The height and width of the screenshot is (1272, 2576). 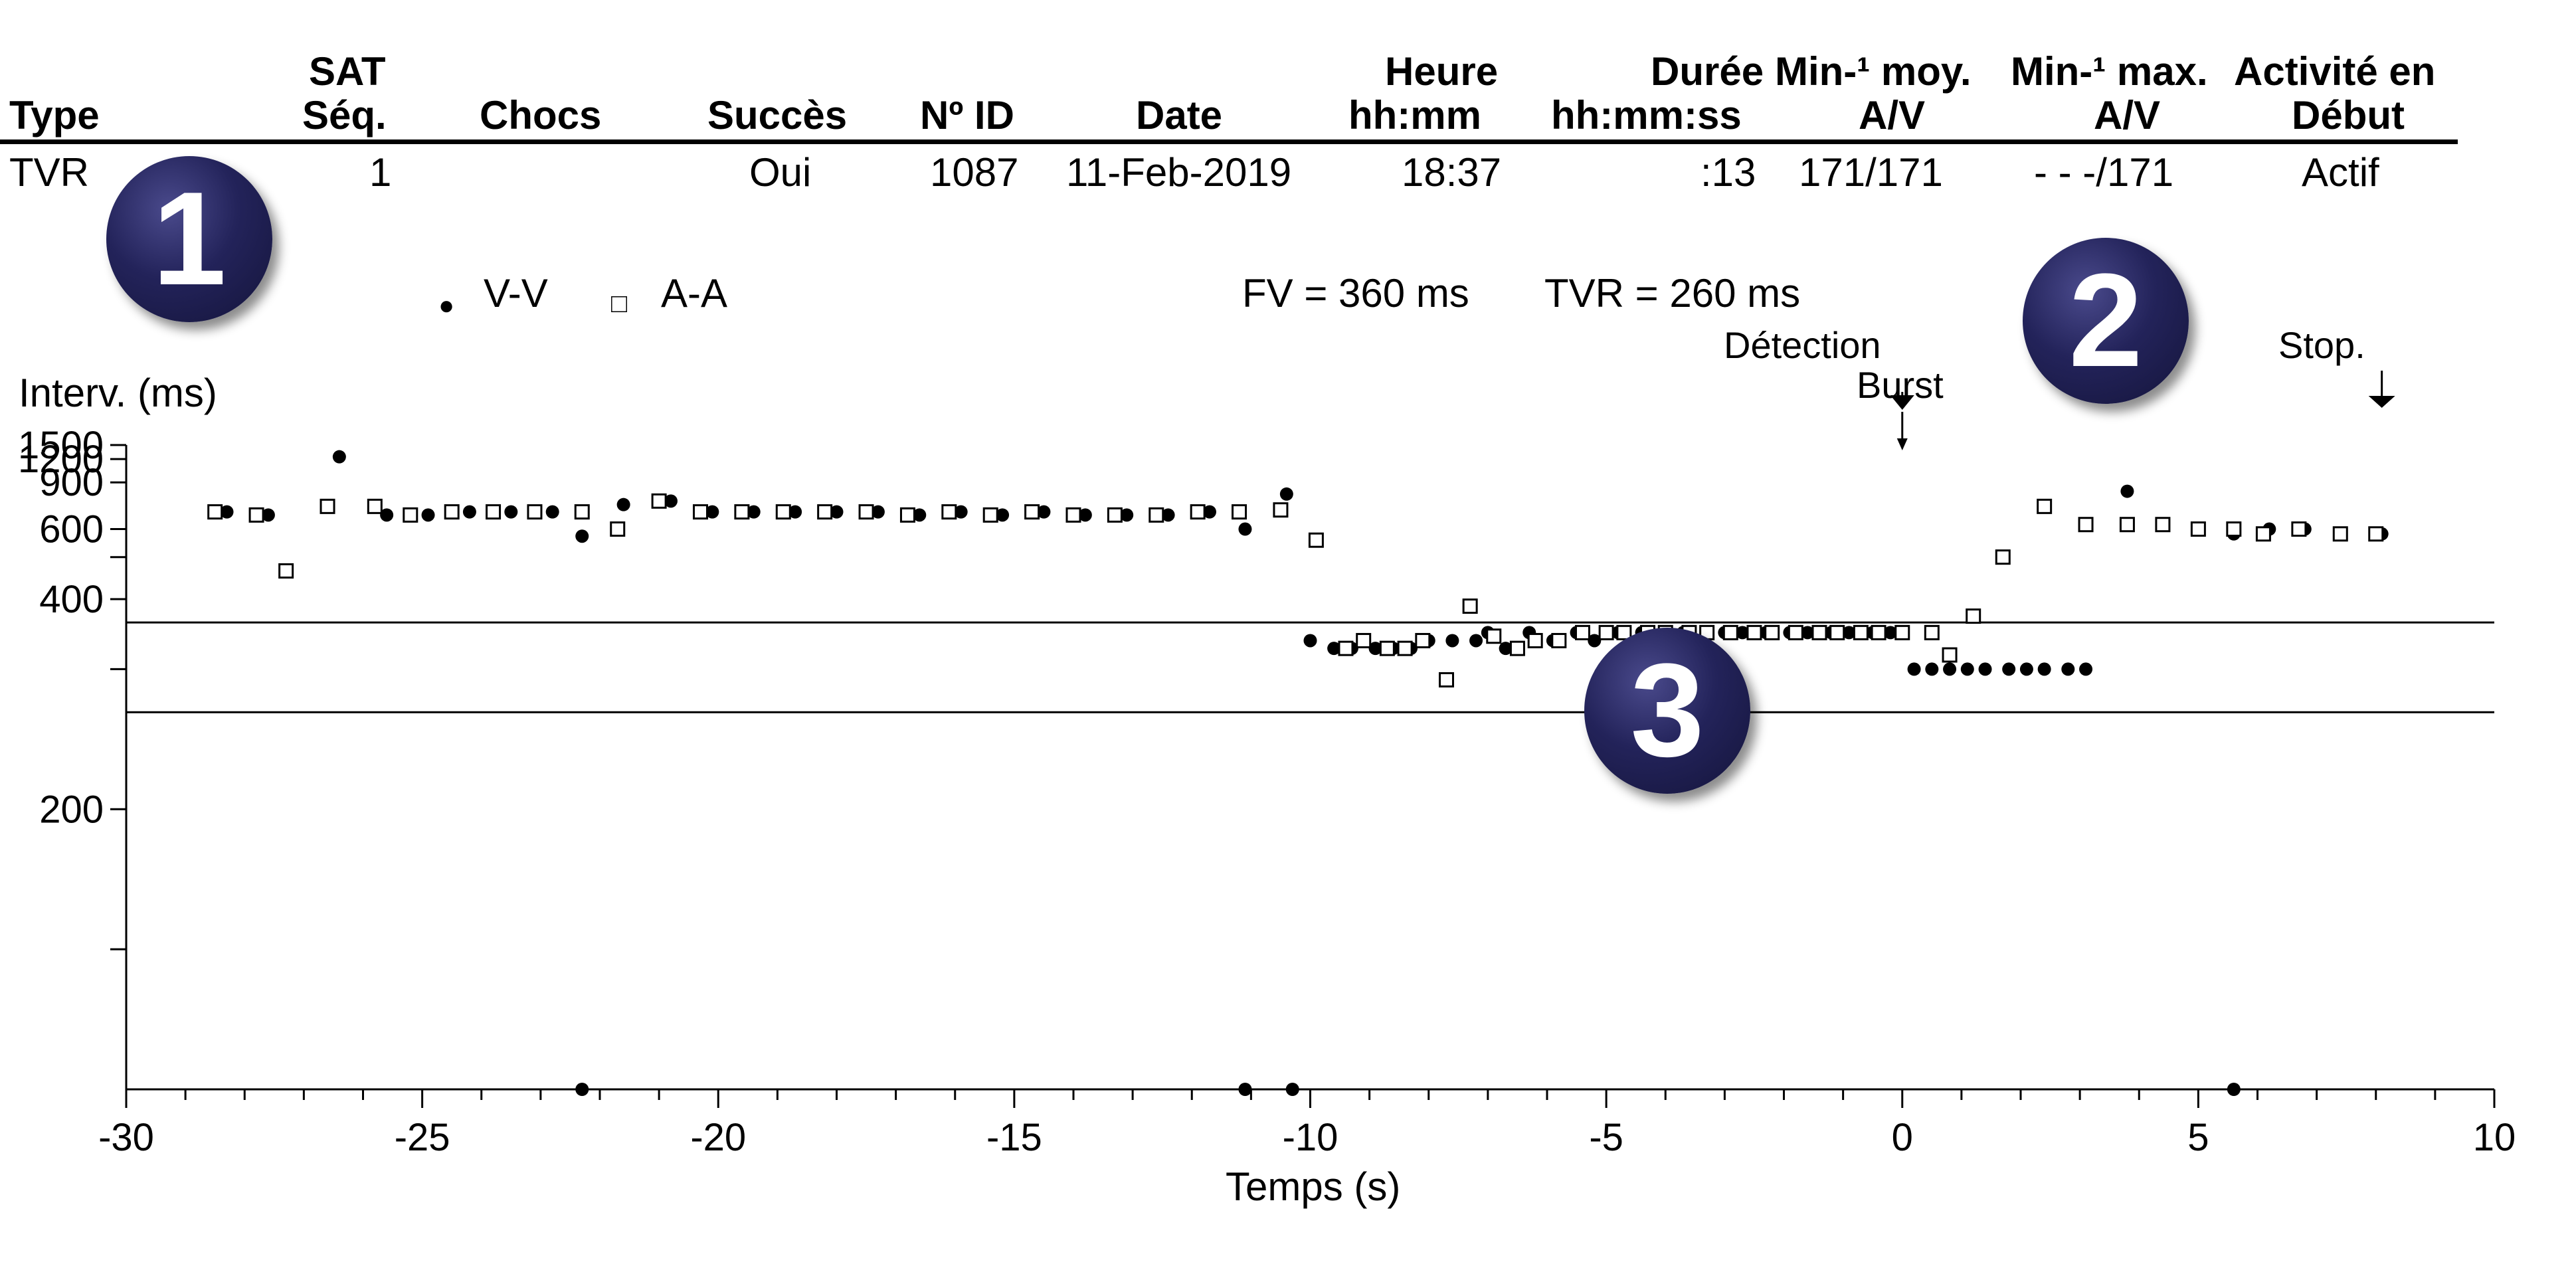 What do you see at coordinates (541, 115) in the screenshot?
I see `header-chocs: Chocs` at bounding box center [541, 115].